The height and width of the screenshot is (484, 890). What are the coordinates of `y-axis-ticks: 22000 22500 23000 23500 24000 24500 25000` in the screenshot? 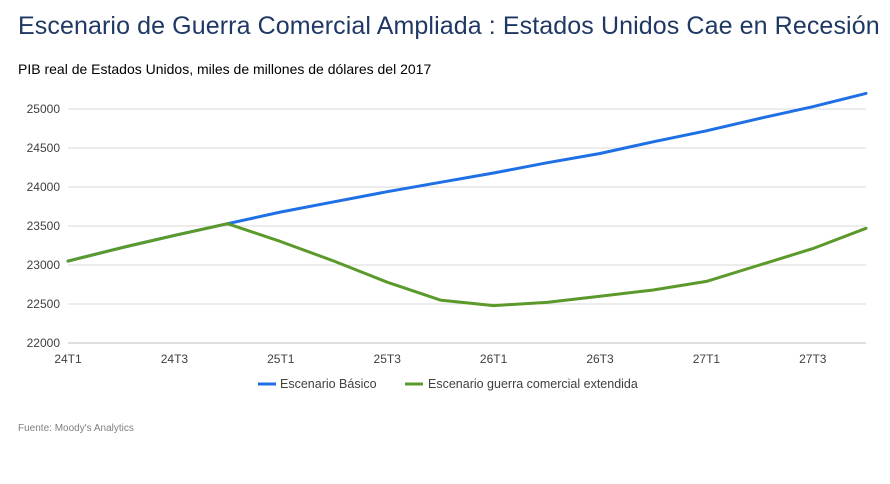 It's located at (44, 226).